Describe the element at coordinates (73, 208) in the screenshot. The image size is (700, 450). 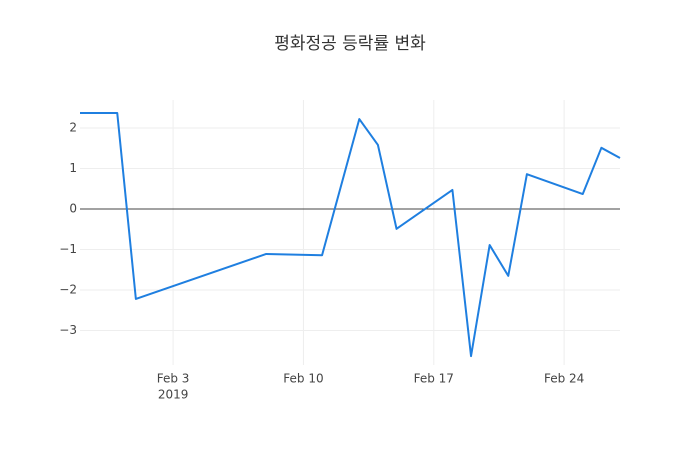
I see `y-tick-label: 0` at that location.